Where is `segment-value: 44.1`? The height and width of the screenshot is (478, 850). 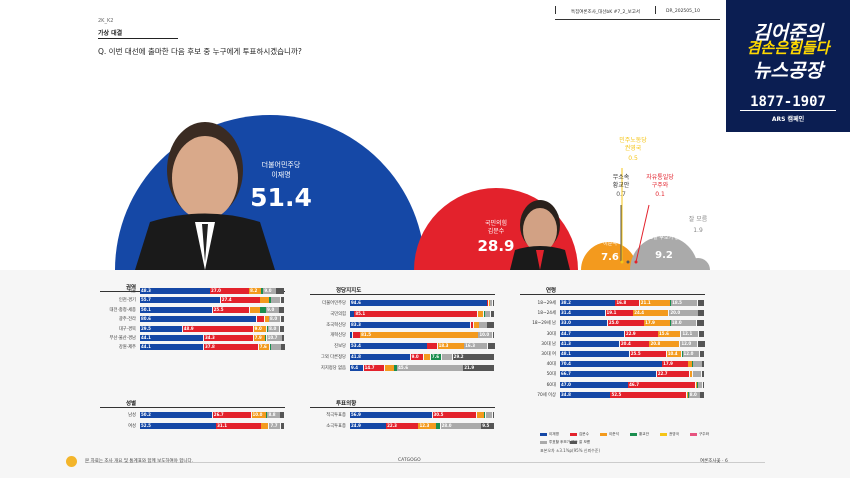 segment-value: 44.1 is located at coordinates (146, 347).